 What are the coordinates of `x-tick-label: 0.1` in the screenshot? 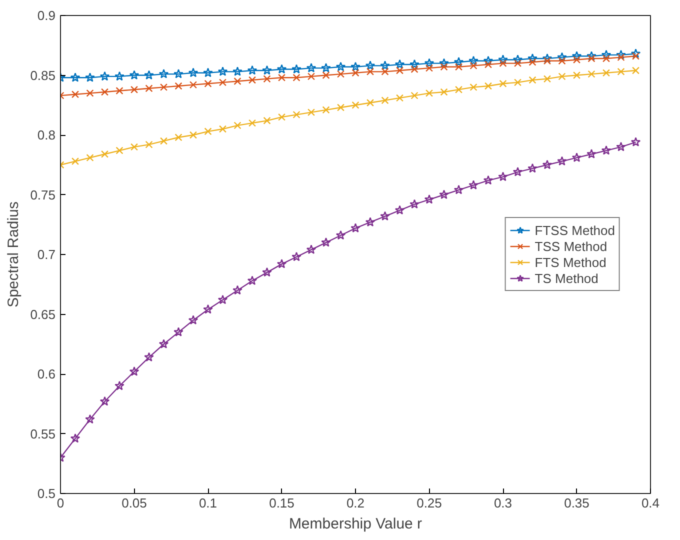 It's located at (208, 503).